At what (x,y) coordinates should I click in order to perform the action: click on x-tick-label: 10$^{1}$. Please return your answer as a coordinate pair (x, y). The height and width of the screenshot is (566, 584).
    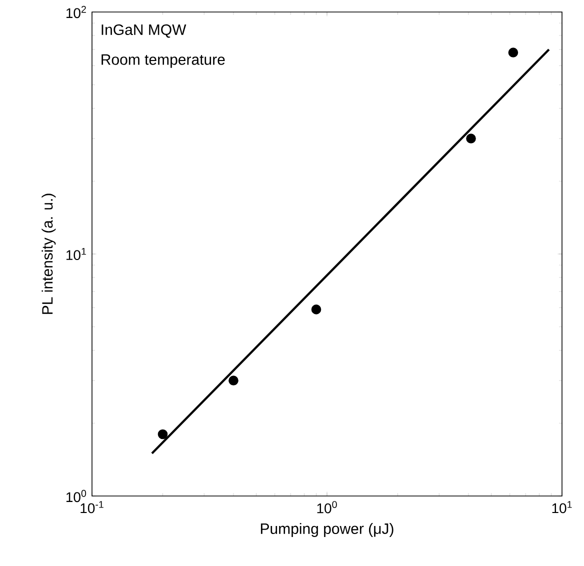
    Looking at the image, I should click on (562, 507).